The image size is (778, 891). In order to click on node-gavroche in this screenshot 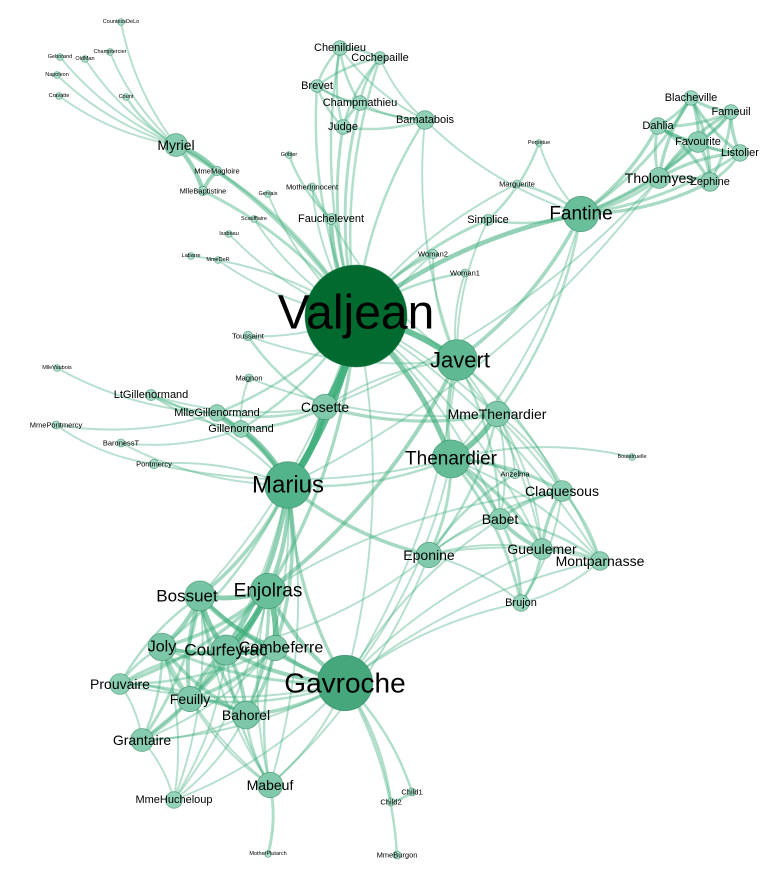, I will do `click(345, 683)`.